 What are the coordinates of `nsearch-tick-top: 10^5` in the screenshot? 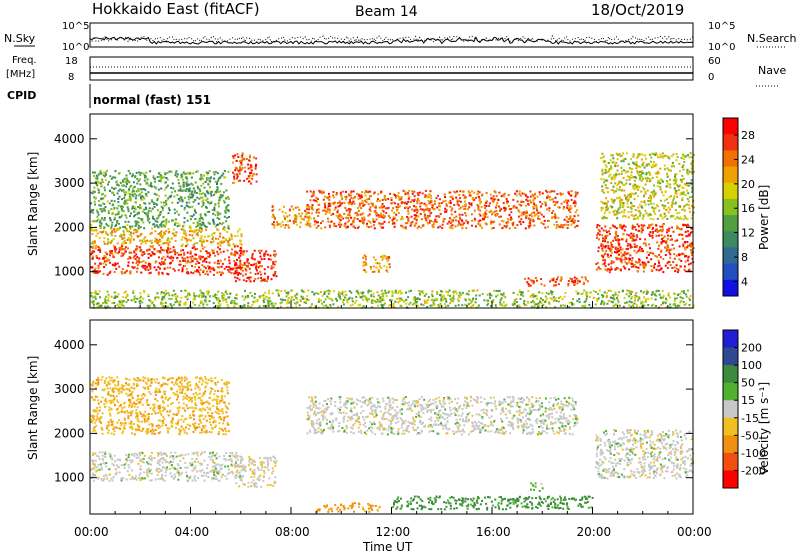 It's located at (721, 26).